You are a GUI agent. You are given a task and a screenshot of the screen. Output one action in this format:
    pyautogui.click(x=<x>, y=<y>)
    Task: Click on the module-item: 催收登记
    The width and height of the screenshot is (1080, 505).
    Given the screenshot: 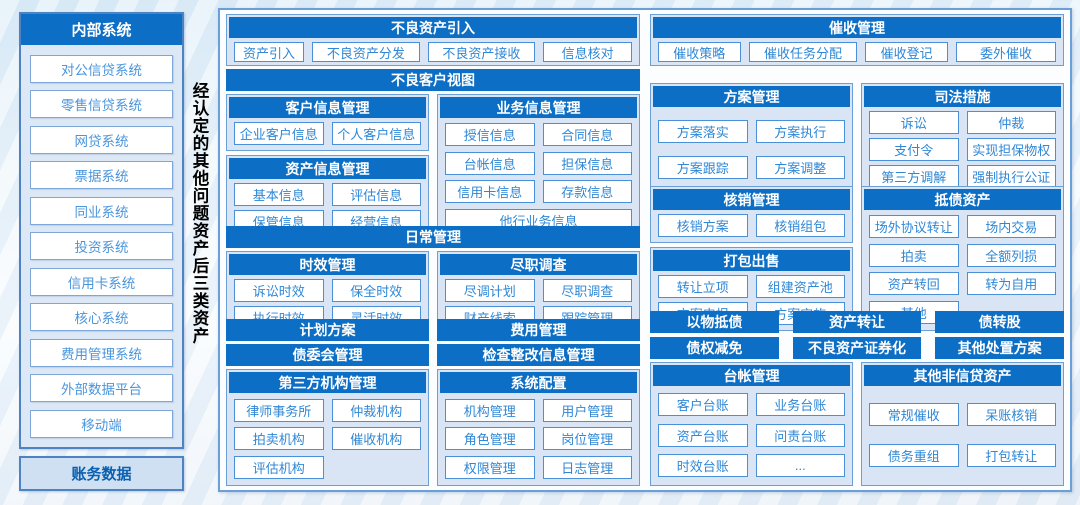 What is the action you would take?
    pyautogui.click(x=906, y=52)
    